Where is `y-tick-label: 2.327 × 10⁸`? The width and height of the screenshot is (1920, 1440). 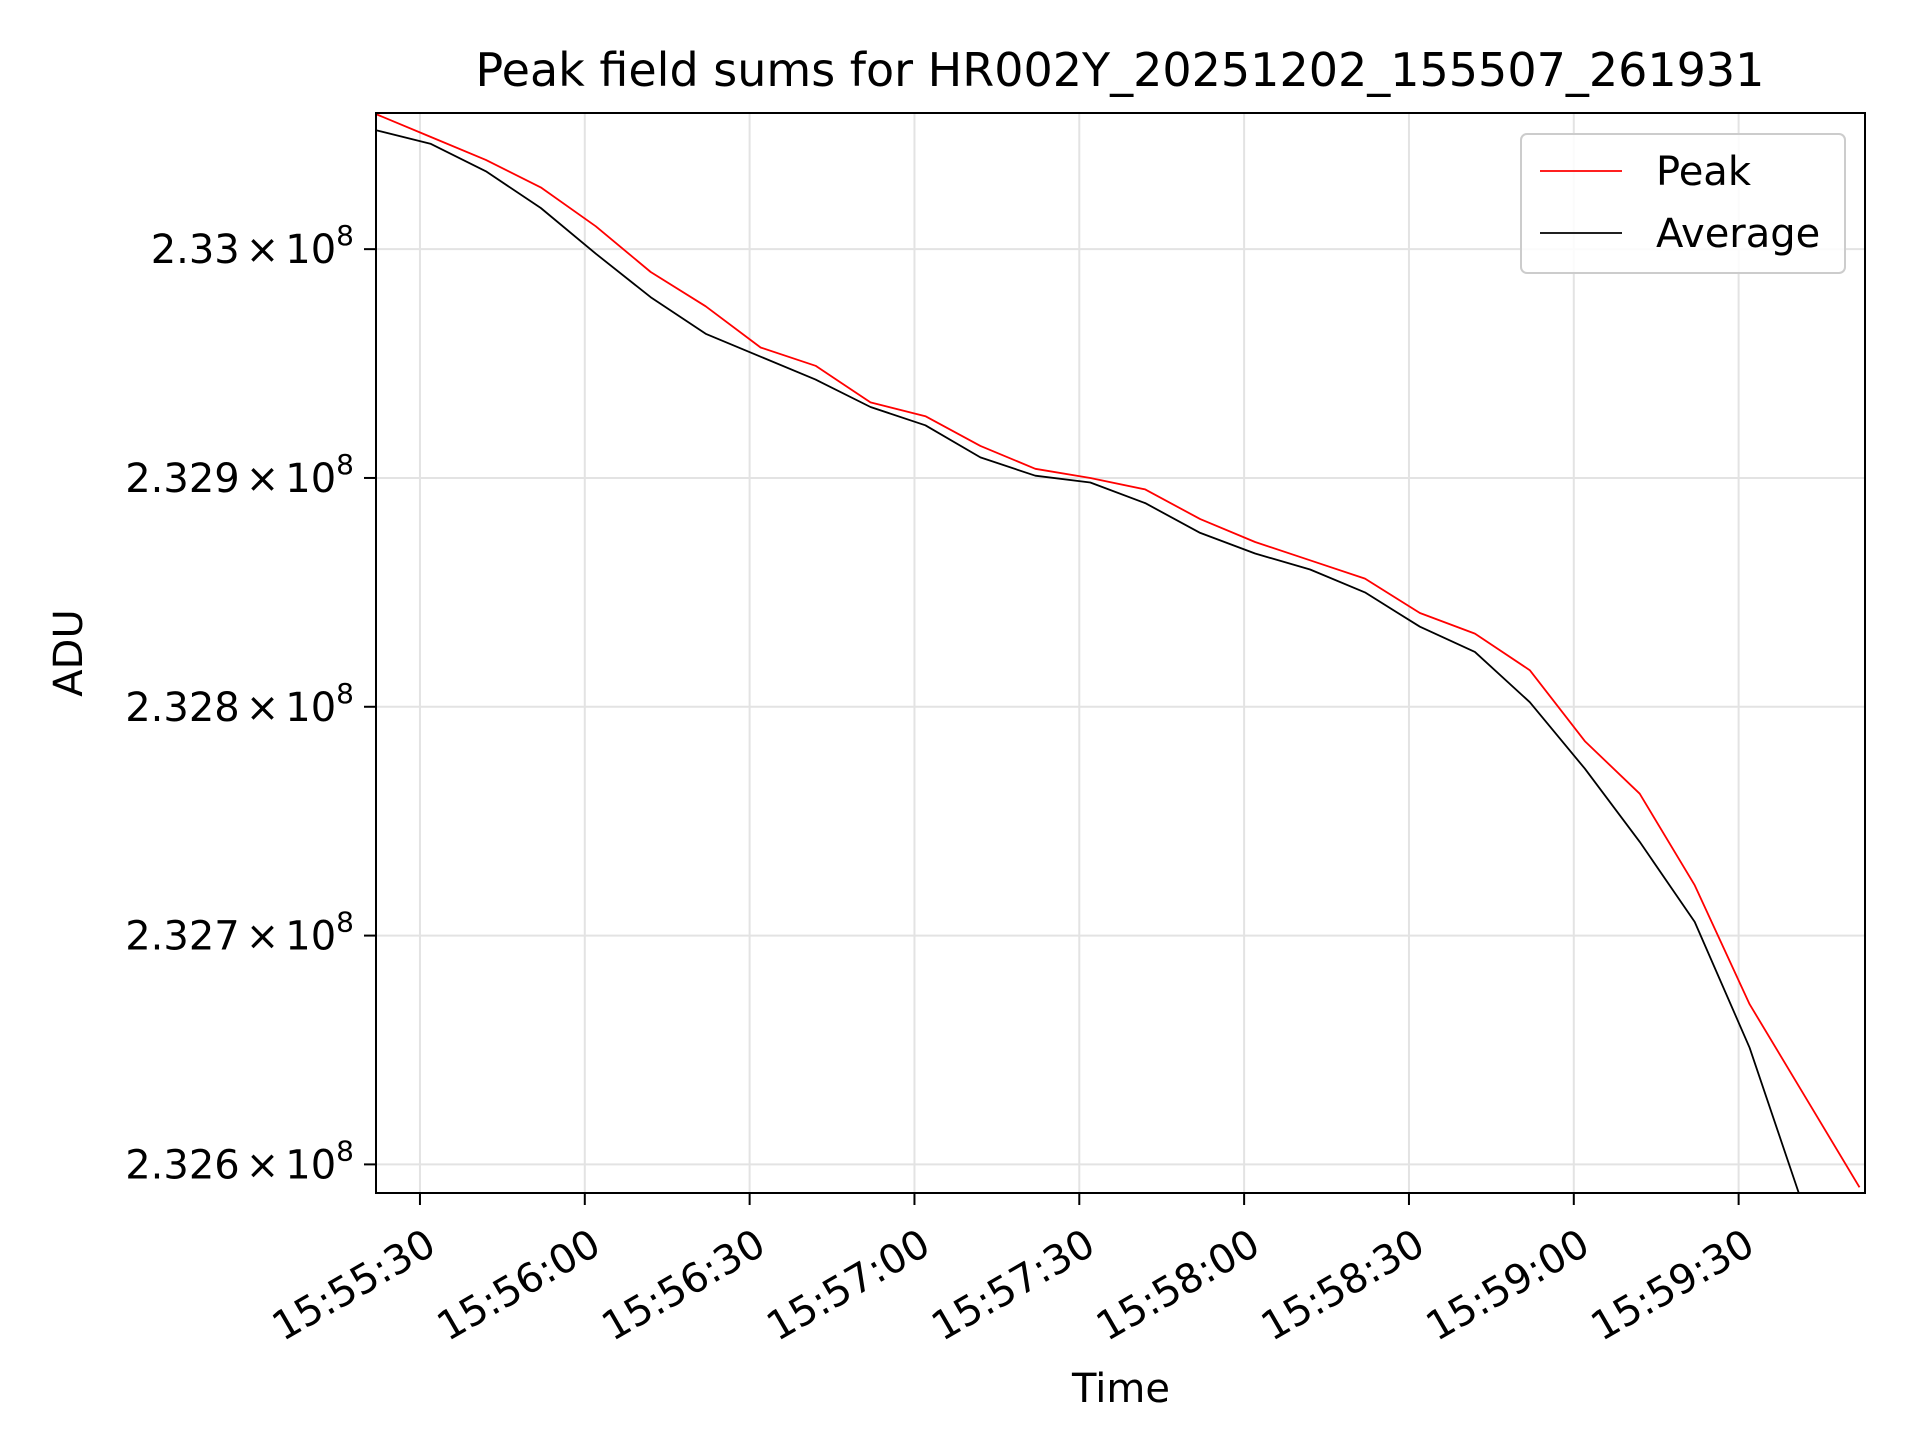 y-tick-label: 2.327 × 10⁸ is located at coordinates (239, 933).